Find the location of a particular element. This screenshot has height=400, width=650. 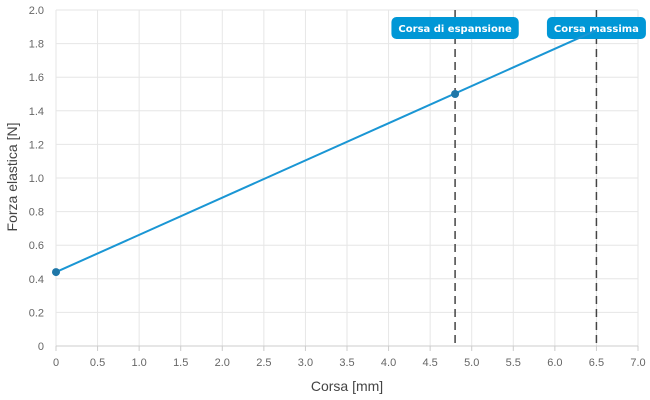

y-axis-title: Forza elastica [N] is located at coordinates (12, 177).